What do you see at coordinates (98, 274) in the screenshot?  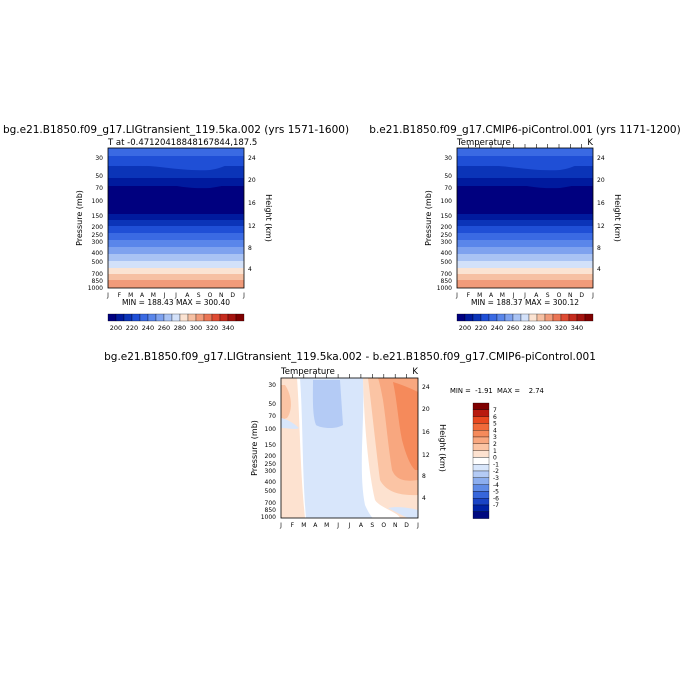 I see `y-tick-label: 700` at bounding box center [98, 274].